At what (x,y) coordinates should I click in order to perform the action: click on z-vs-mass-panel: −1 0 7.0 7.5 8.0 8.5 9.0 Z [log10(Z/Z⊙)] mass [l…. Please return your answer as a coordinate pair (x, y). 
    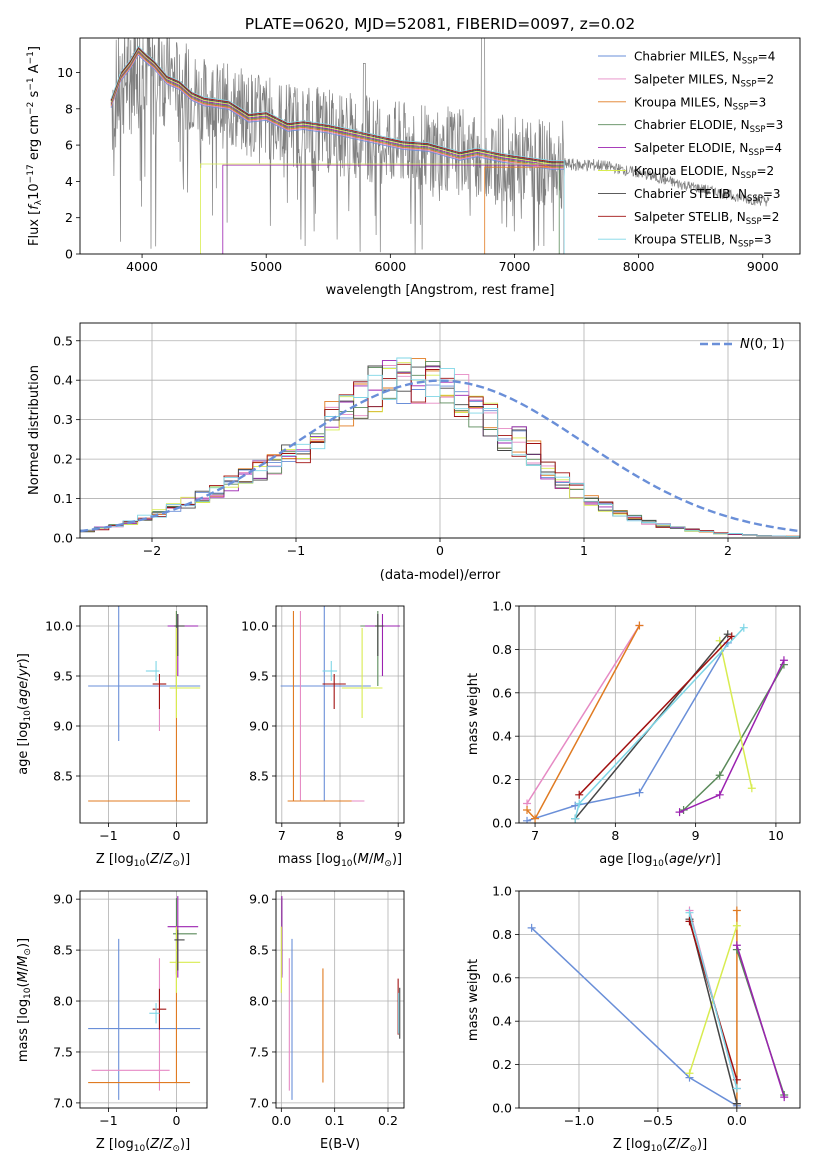
    Looking at the image, I should click on (112, 1022).